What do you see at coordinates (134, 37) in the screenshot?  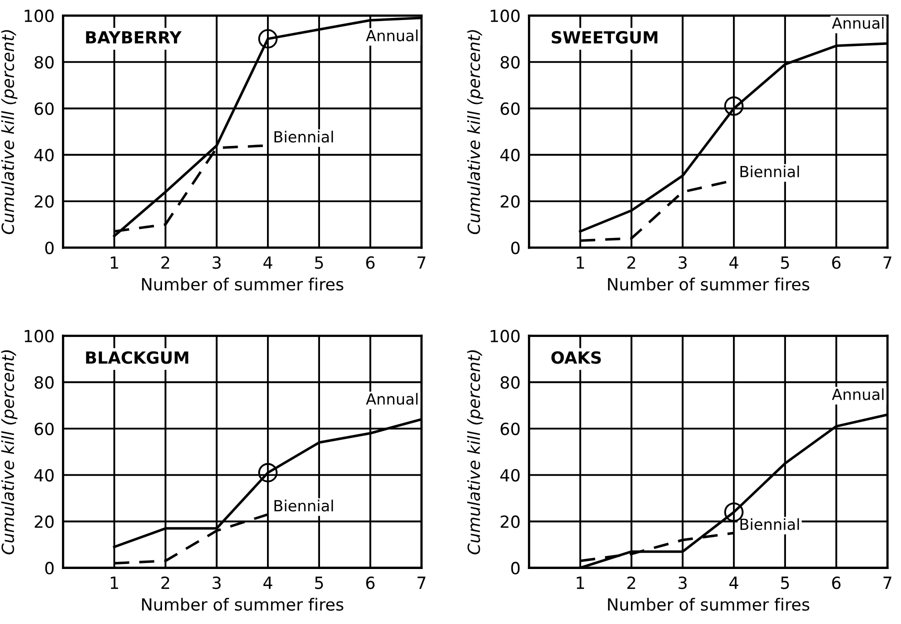 I see `text: BAYBERRY` at bounding box center [134, 37].